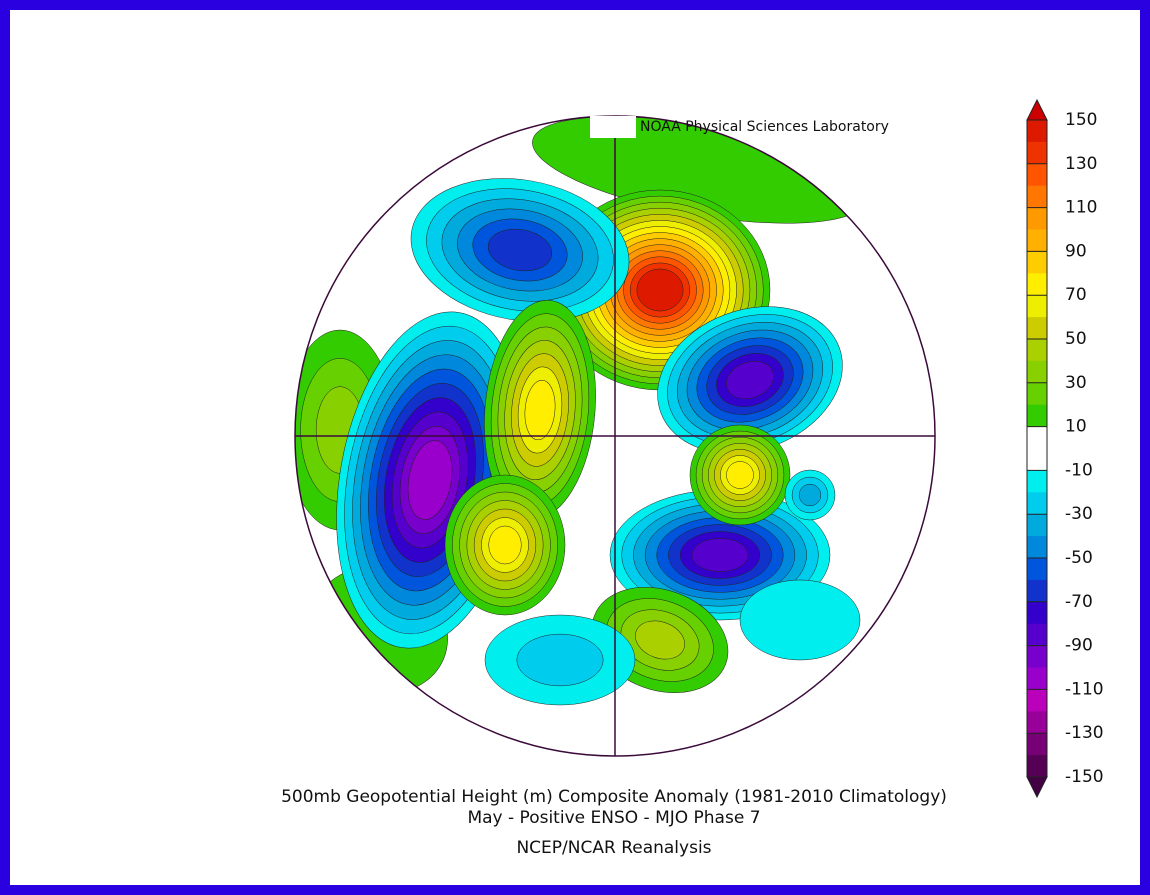 The image size is (1150, 895). What do you see at coordinates (613, 848) in the screenshot?
I see `source: NCEP/NCAR Reanalysis` at bounding box center [613, 848].